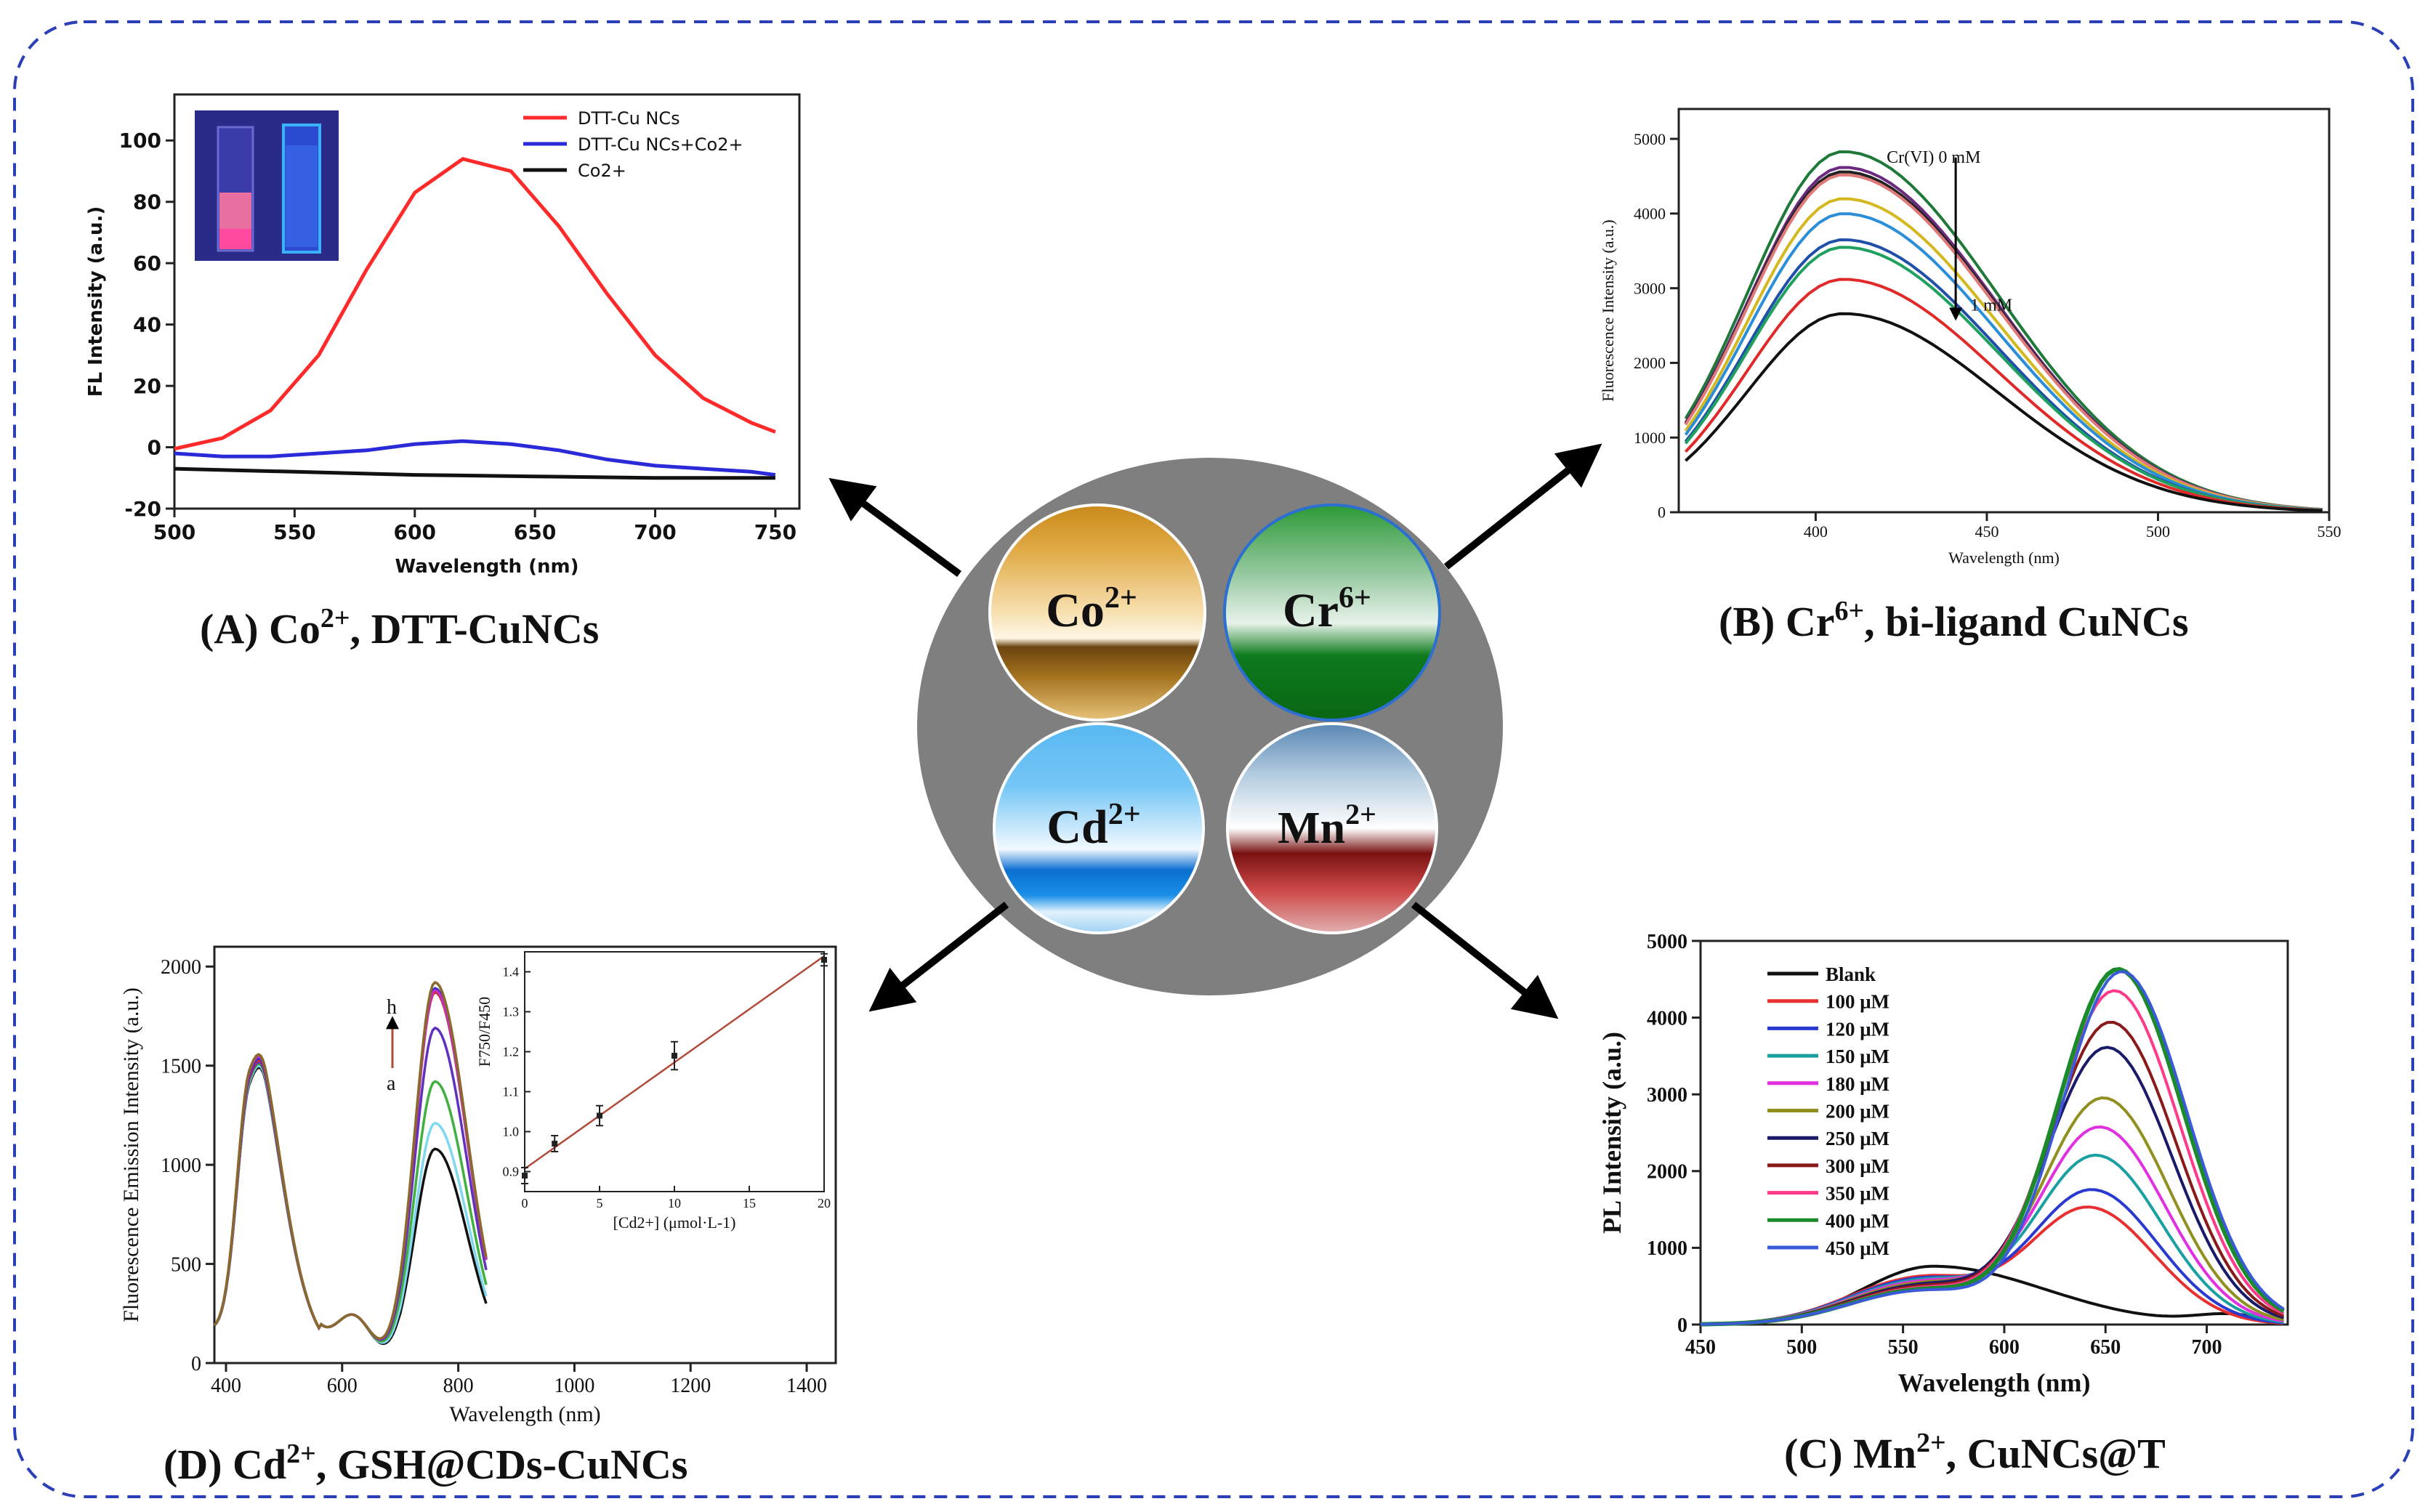  What do you see at coordinates (267, 186) in the screenshot?
I see `cuvette-photo` at bounding box center [267, 186].